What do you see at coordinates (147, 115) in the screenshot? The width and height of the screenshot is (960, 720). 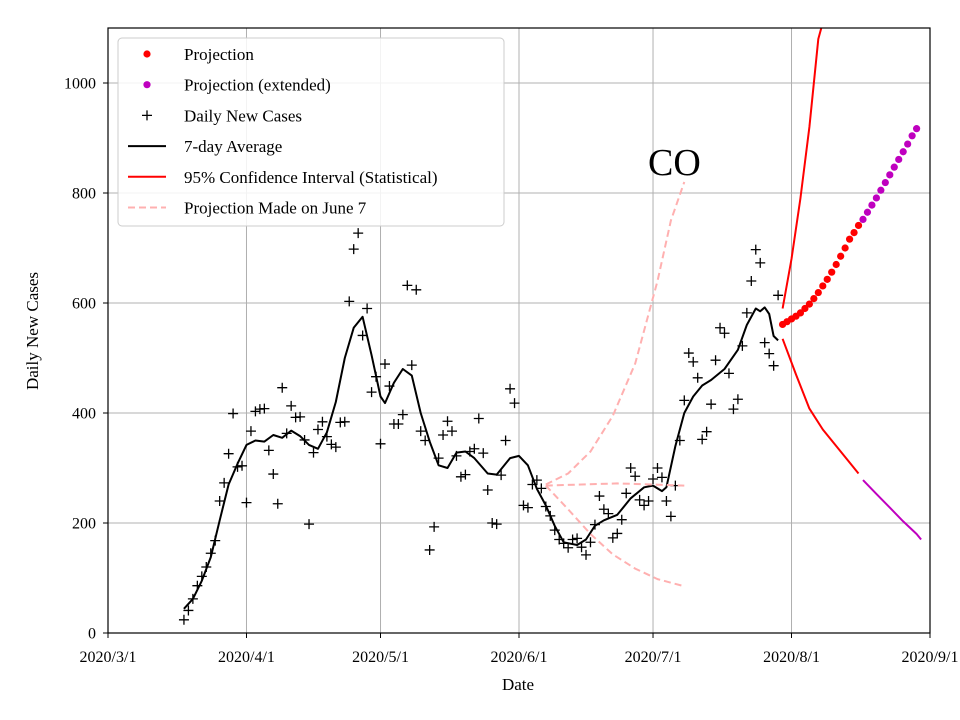 I see `legend-plus-marker` at bounding box center [147, 115].